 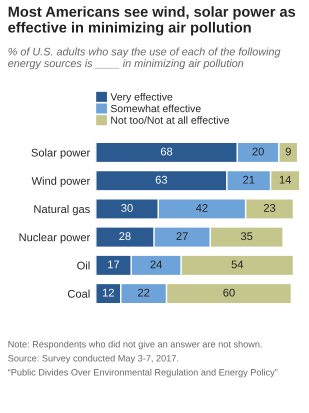 What do you see at coordinates (60, 153) in the screenshot?
I see `y-tick-label: Solar power` at bounding box center [60, 153].